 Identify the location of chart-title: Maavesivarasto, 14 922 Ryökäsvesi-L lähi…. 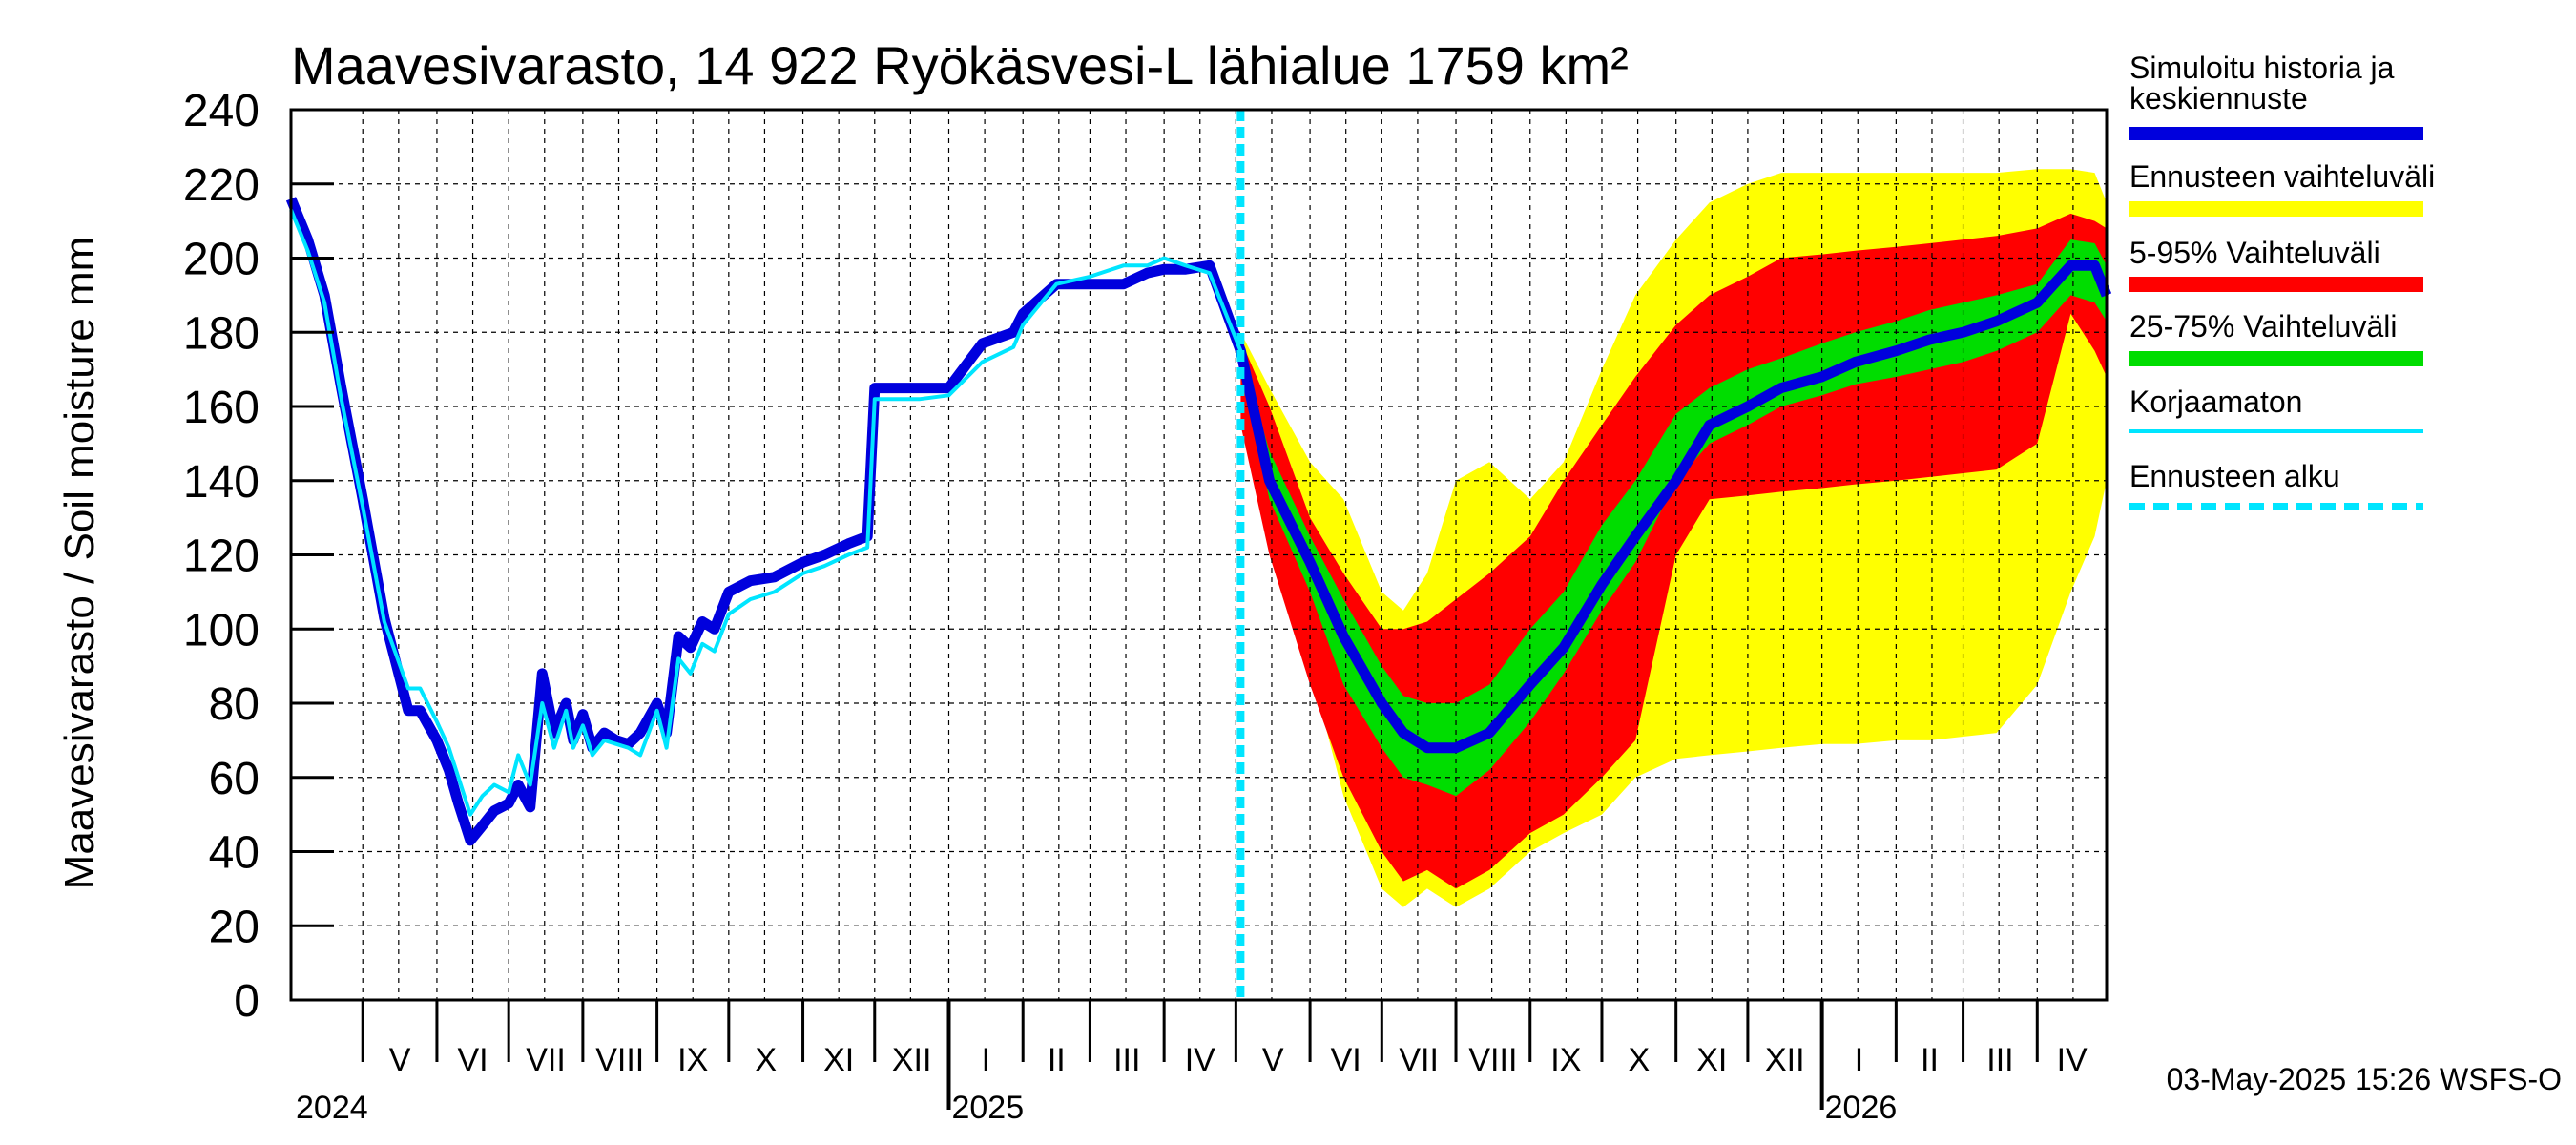
(960, 65).